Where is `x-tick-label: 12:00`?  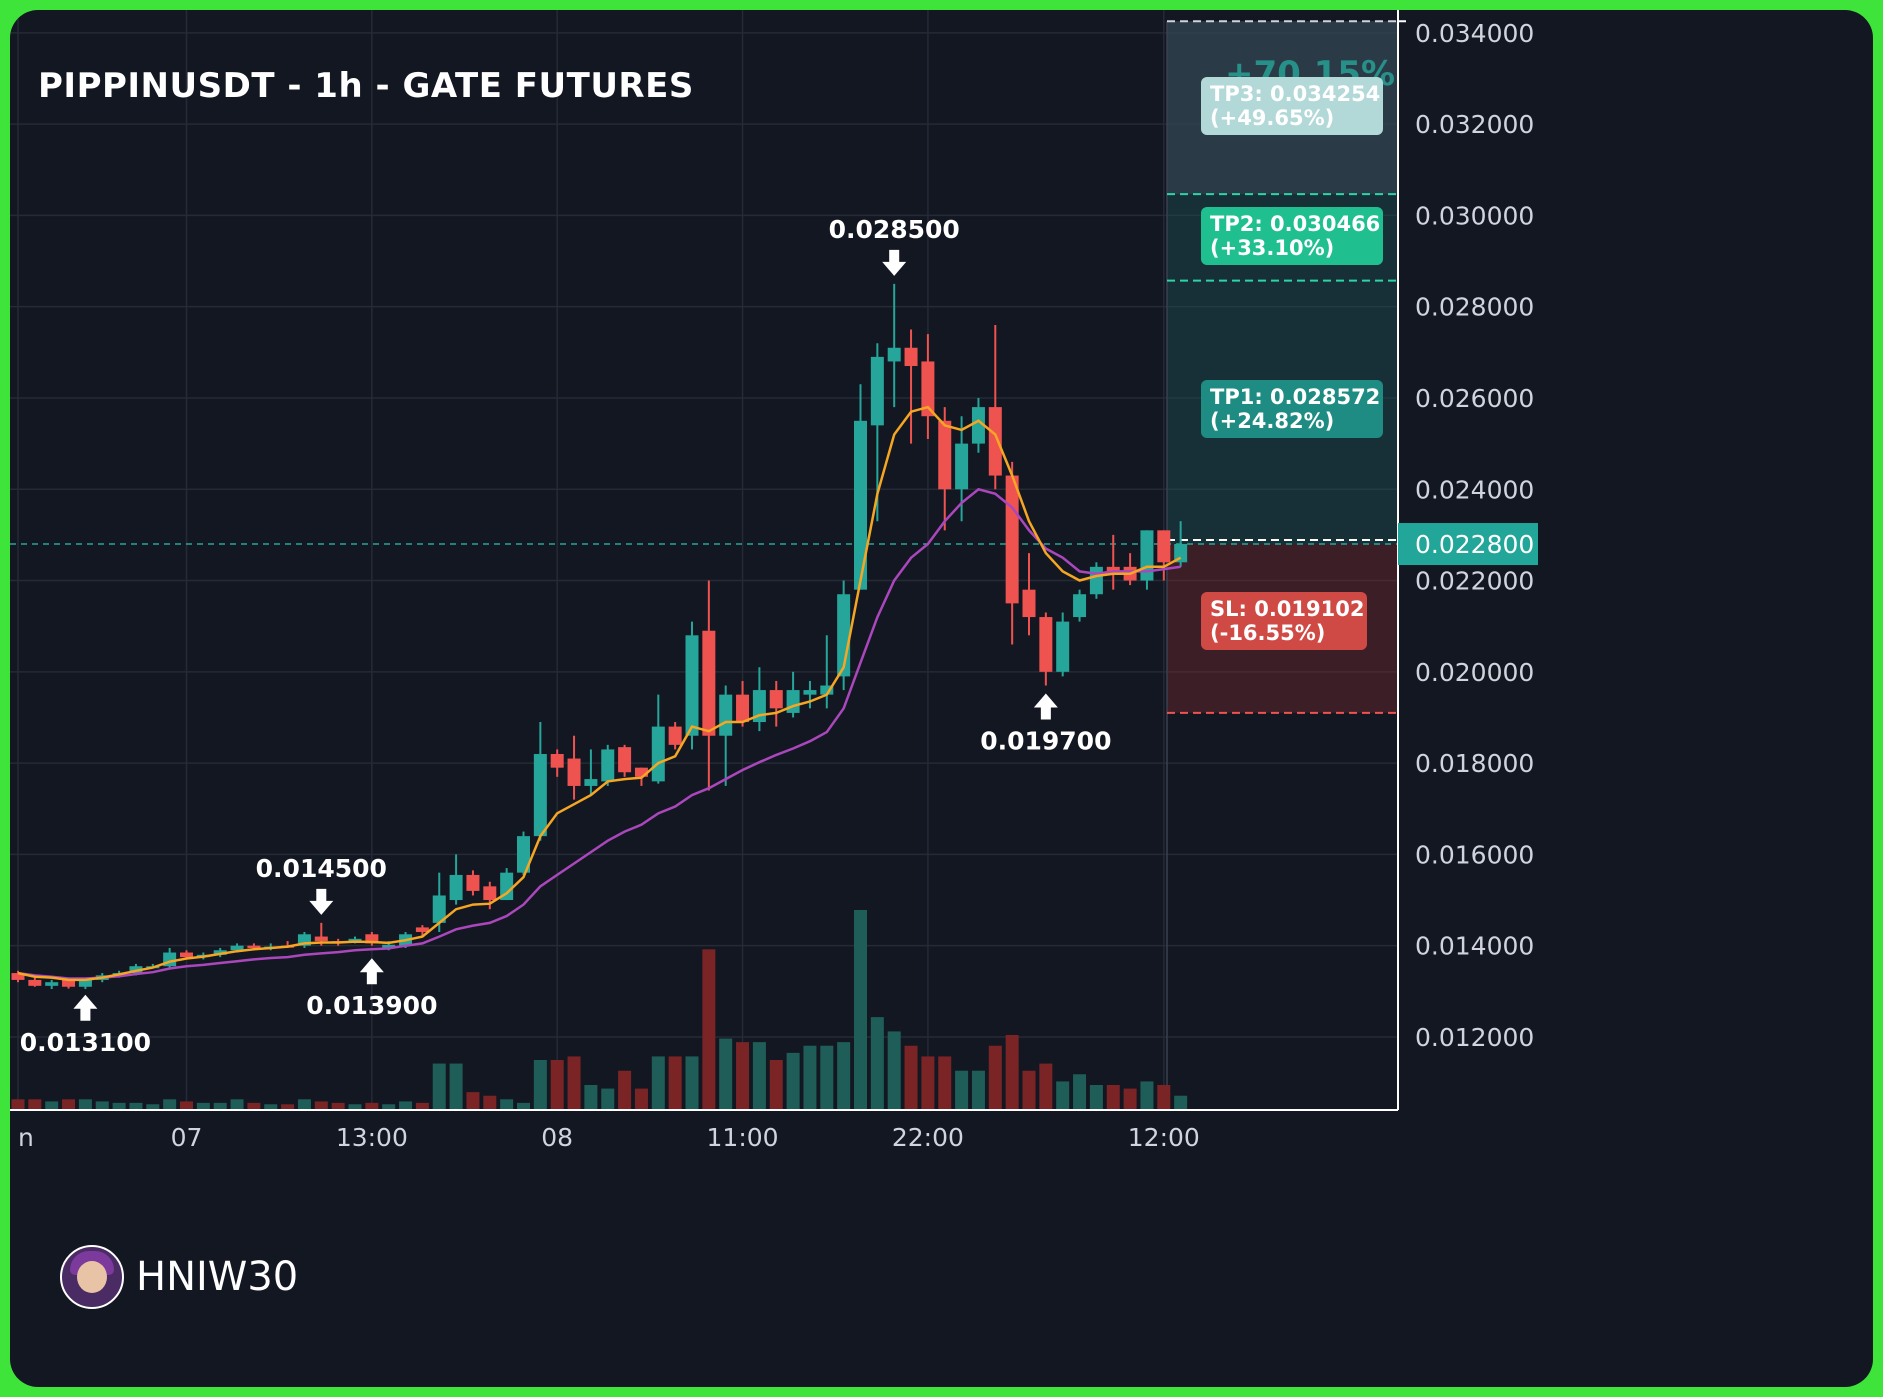
x-tick-label: 12:00 is located at coordinates (1164, 1137).